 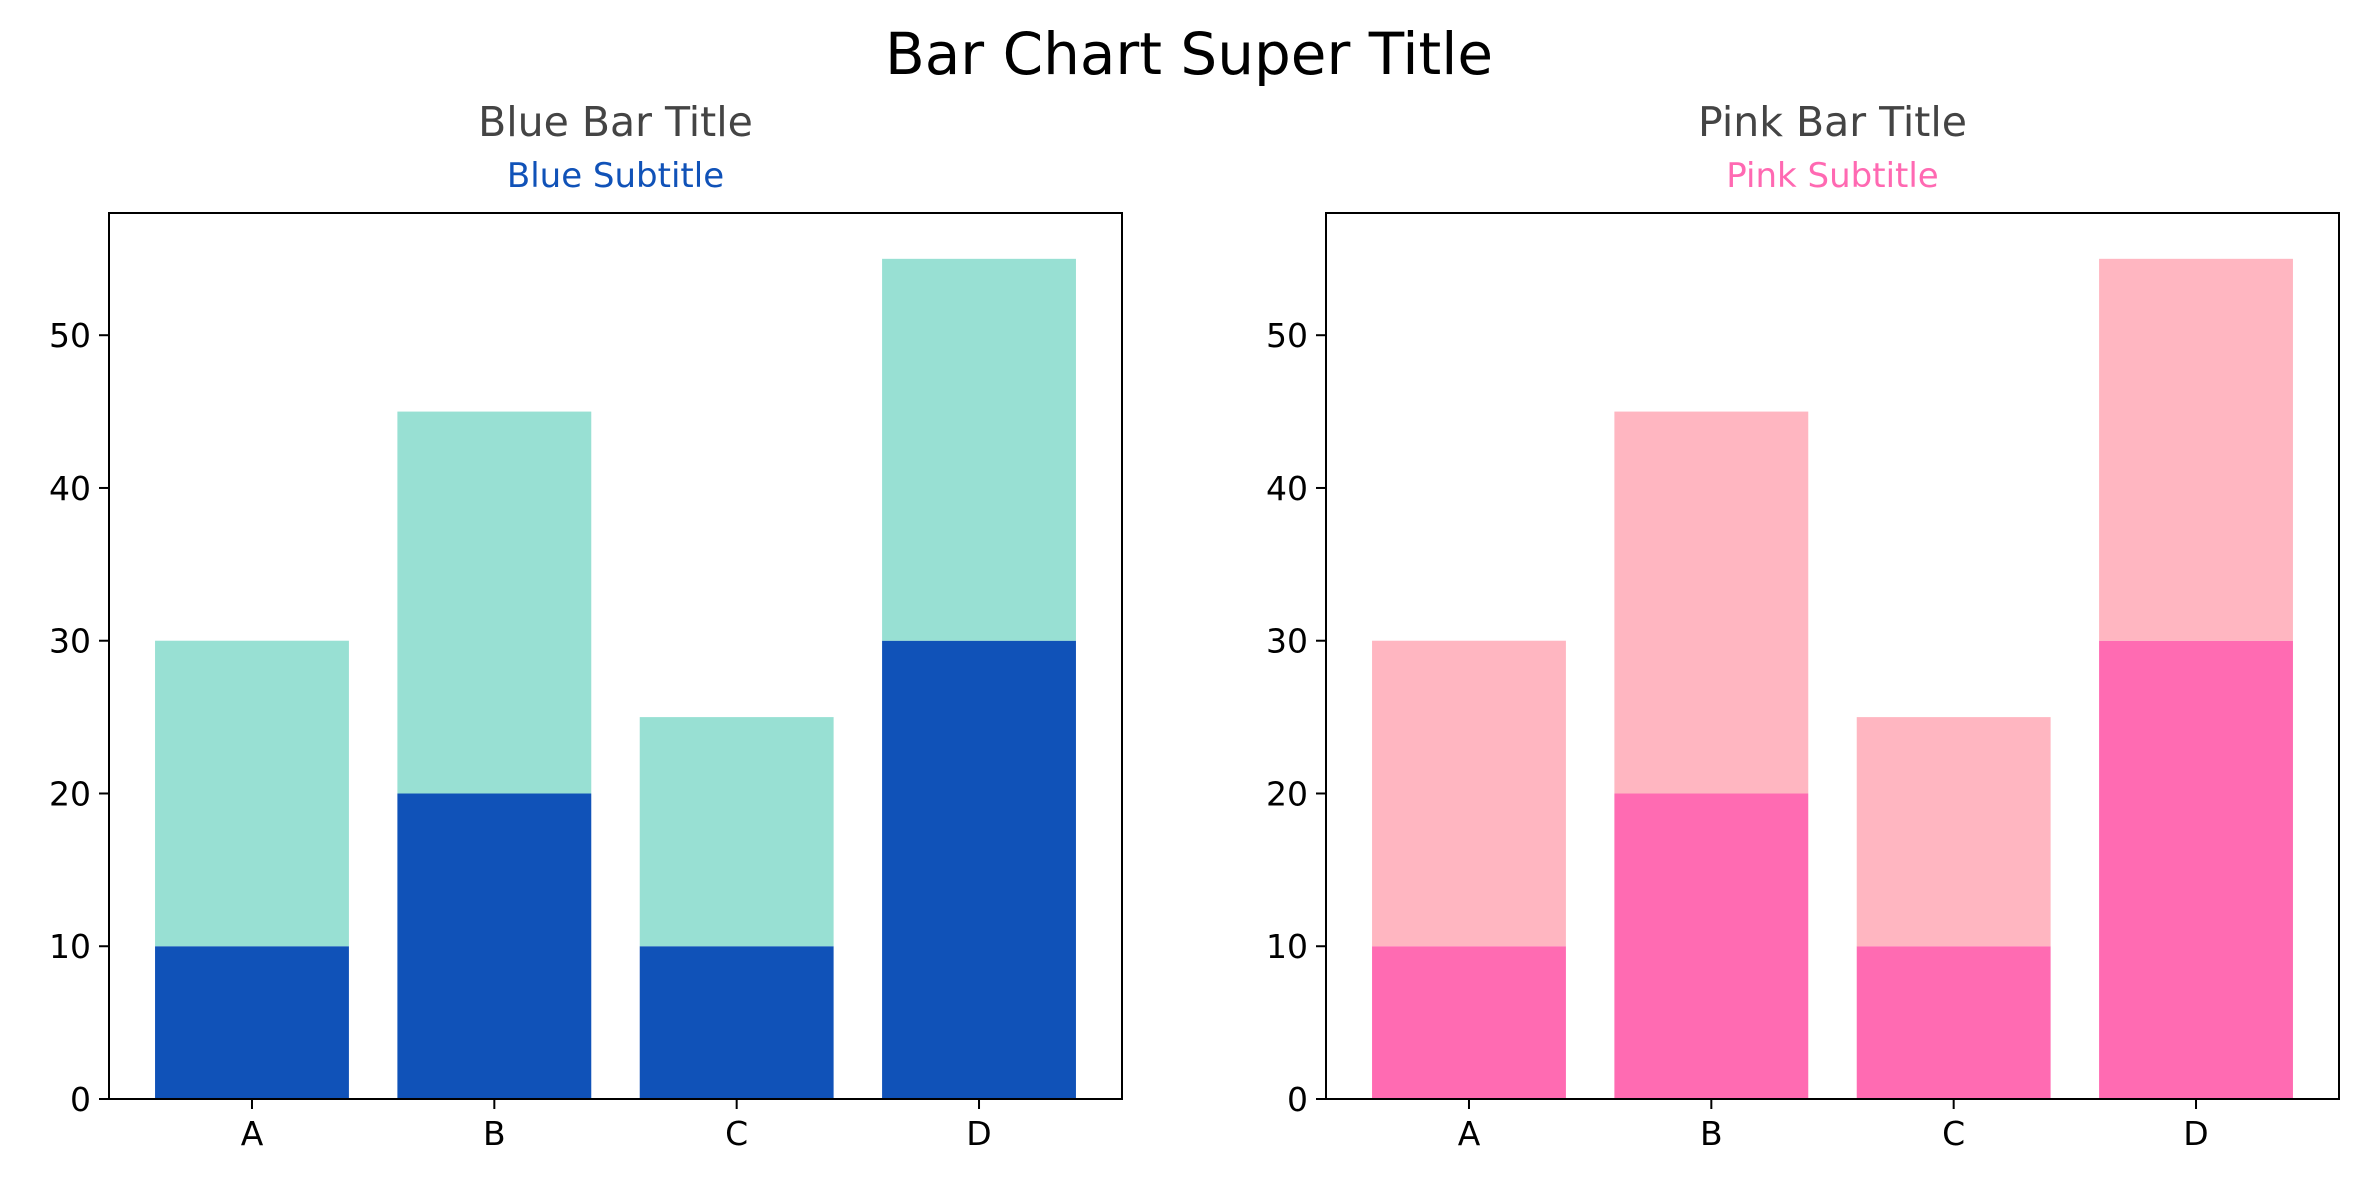 I want to click on panel-subtitle: Blue Subtitle, so click(x=615, y=176).